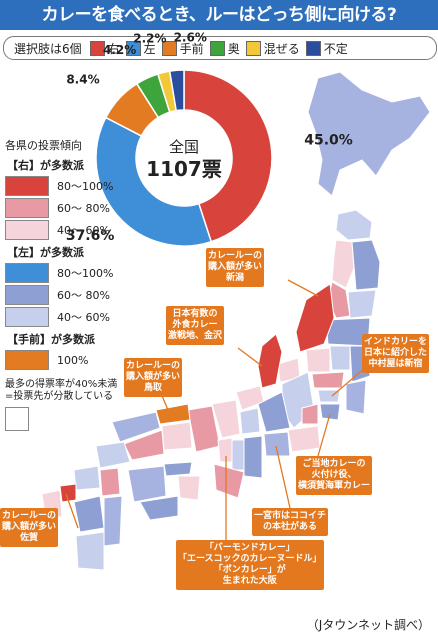  I want to click on callout-kanazawa-text: 日本有数の 外食カレー 激戦地、金沢, so click(195, 325).